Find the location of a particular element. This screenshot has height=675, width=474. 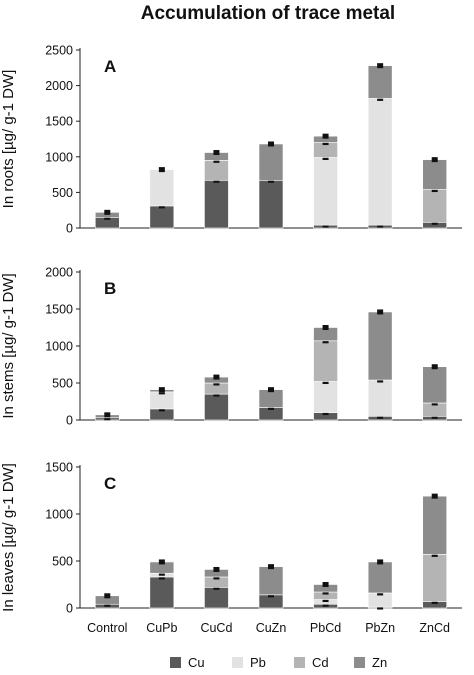

category-label-cuzn: CuZn is located at coordinates (271, 628).